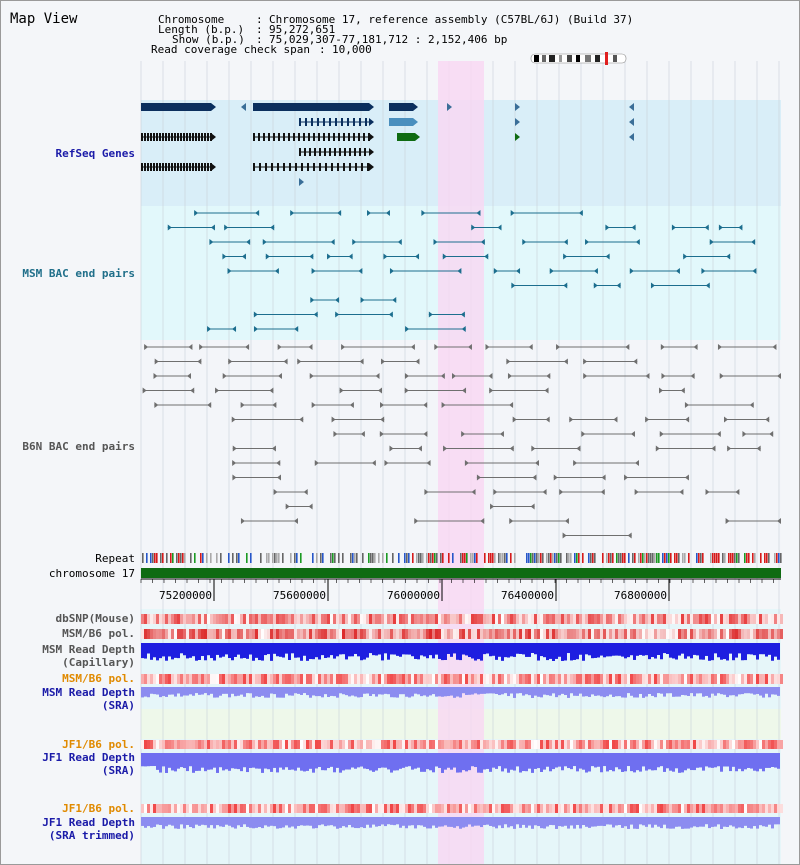  Describe the element at coordinates (91, 573) in the screenshot. I see `track-label-chromosome: chromosome 17` at that location.